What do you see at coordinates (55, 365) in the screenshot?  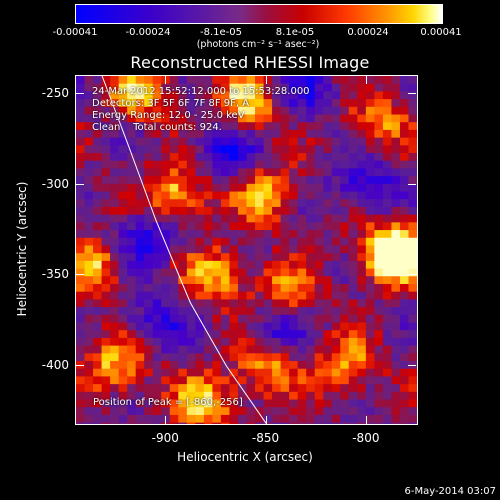 I see `y-tick-label: -400` at bounding box center [55, 365].